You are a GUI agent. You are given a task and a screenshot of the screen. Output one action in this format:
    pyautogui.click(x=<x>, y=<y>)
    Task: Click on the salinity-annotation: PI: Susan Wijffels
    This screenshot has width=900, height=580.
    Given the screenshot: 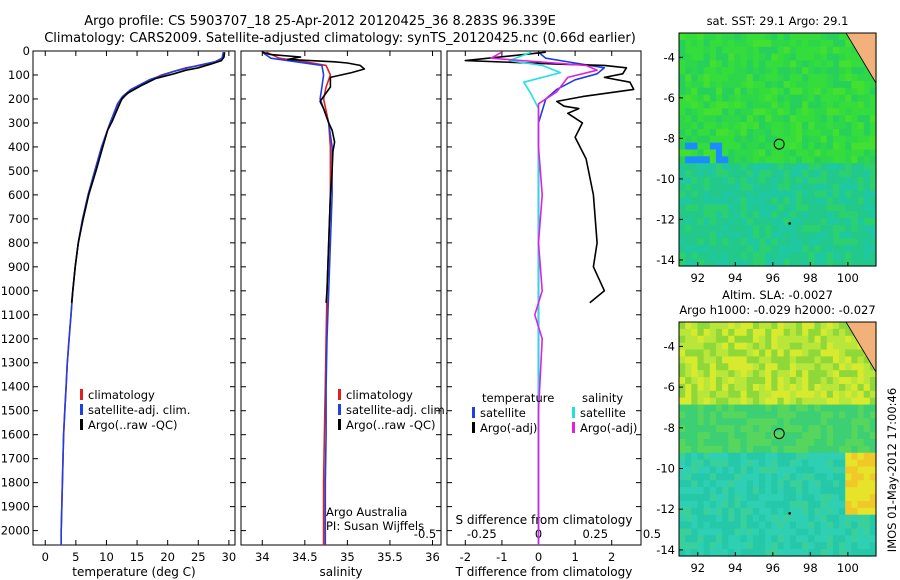 What is the action you would take?
    pyautogui.click(x=375, y=526)
    